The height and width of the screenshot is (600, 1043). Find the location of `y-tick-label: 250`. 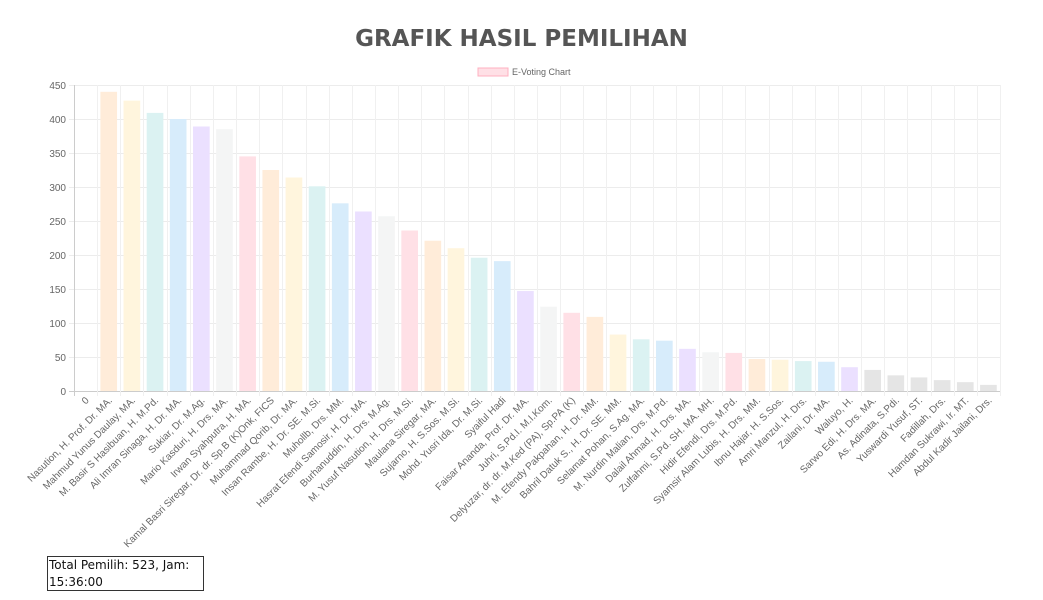

y-tick-label: 250 is located at coordinates (57, 222).